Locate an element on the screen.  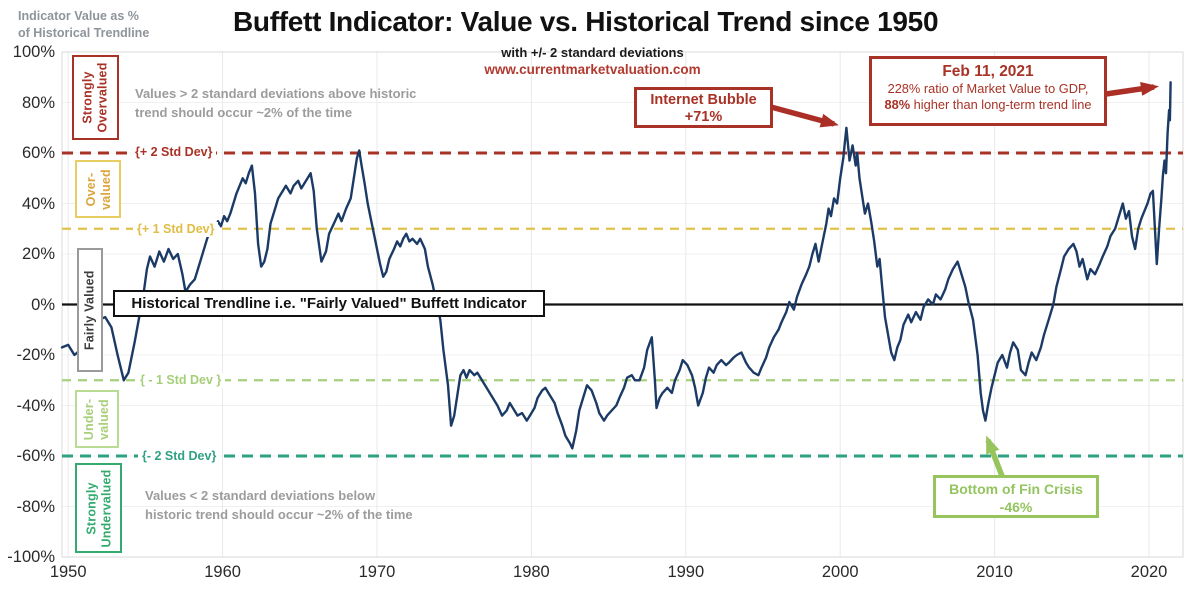
x-tick-label: 2000 is located at coordinates (840, 572).